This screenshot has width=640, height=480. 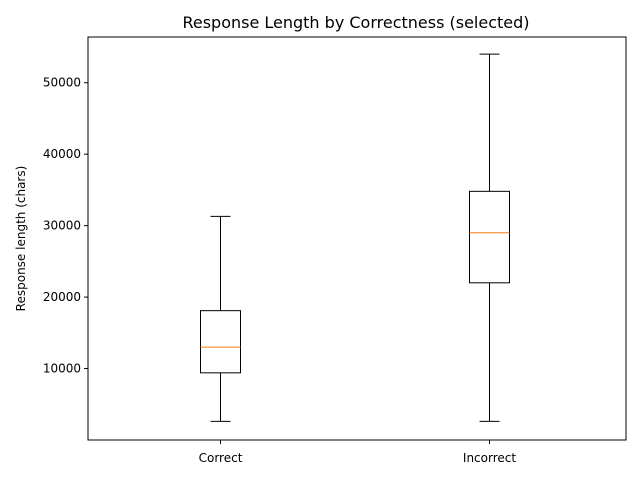 What do you see at coordinates (489, 458) in the screenshot?
I see `x-tick-label: Incorrect` at bounding box center [489, 458].